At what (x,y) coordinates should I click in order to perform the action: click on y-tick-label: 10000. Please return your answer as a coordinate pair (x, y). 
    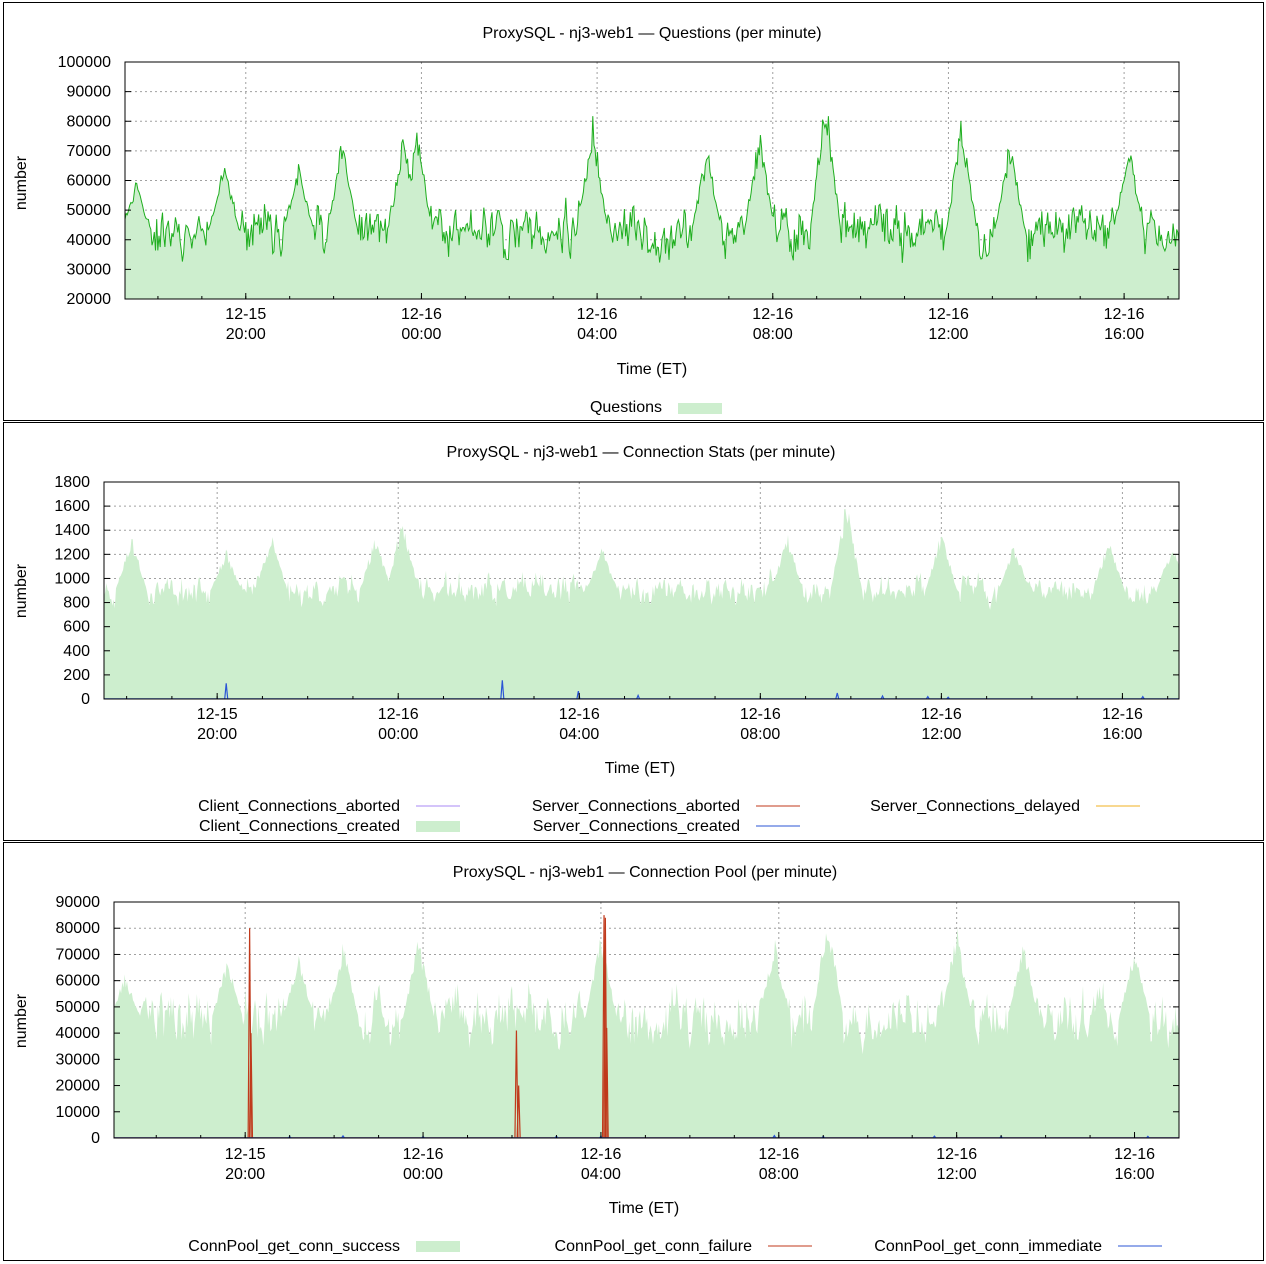
    Looking at the image, I should click on (78, 1112).